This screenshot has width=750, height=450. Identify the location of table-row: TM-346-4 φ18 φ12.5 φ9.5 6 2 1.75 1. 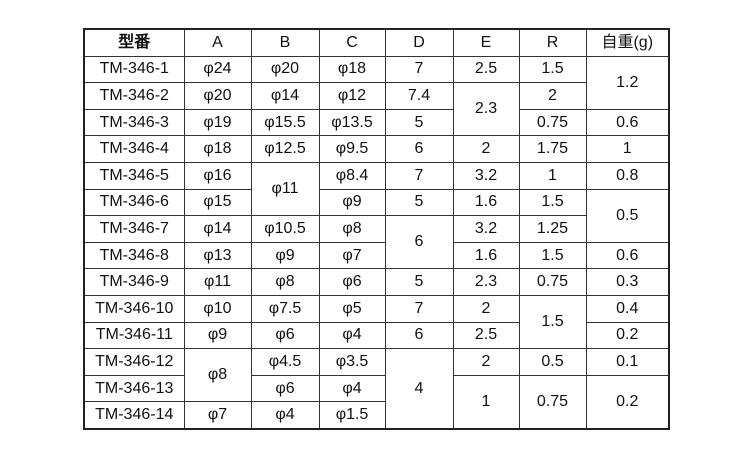
(376, 149).